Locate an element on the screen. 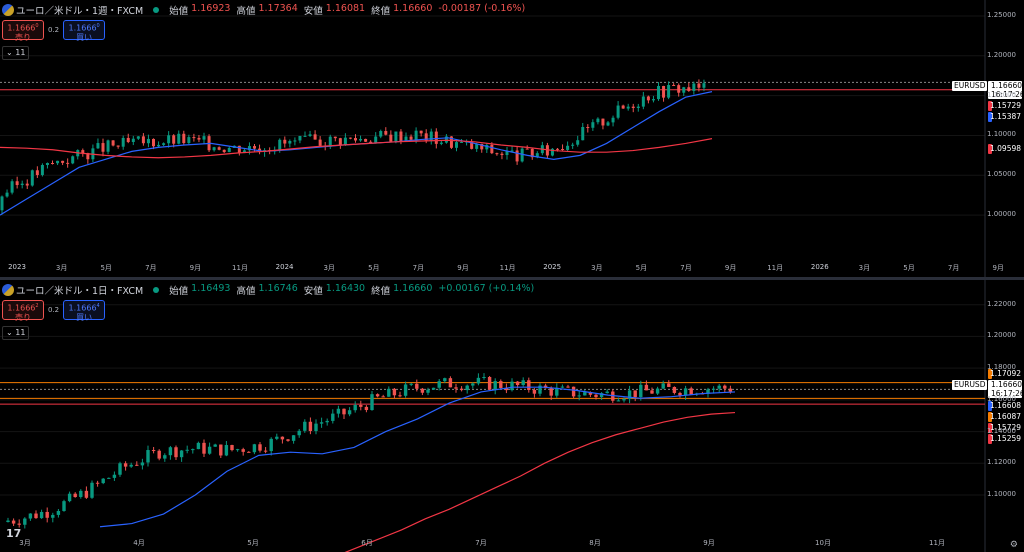  x-tick-label: 2025 is located at coordinates (552, 267).